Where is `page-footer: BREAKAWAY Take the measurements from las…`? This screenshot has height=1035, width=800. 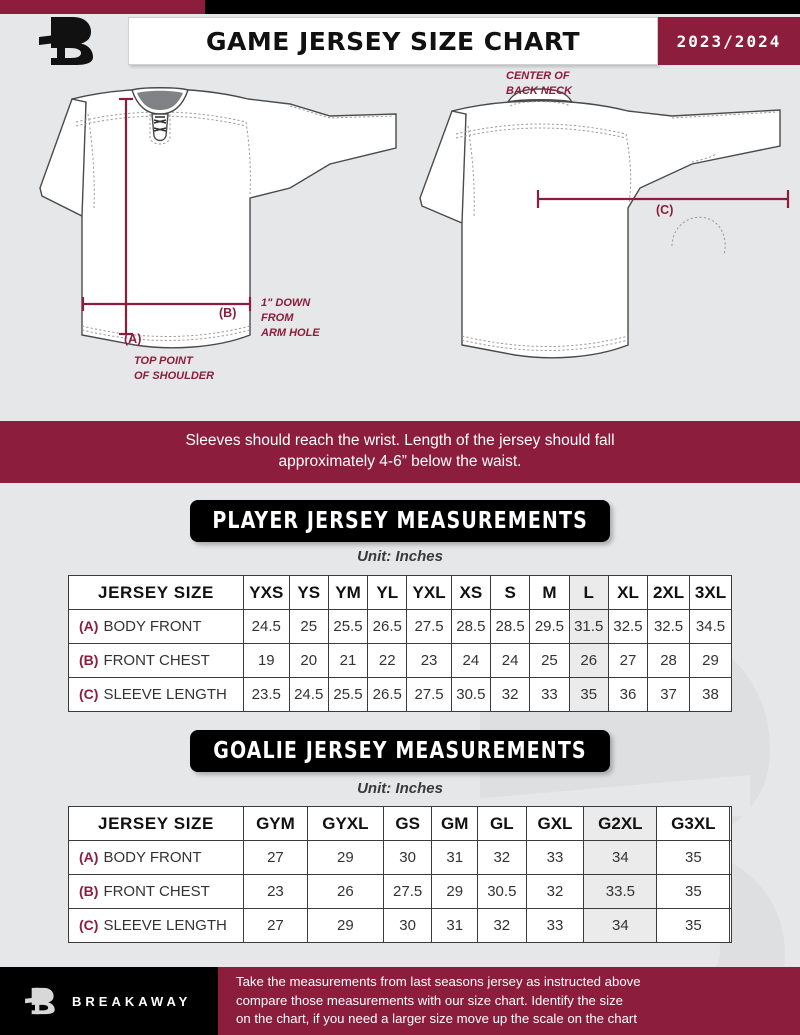 page-footer: BREAKAWAY Take the measurements from las… is located at coordinates (400, 1001).